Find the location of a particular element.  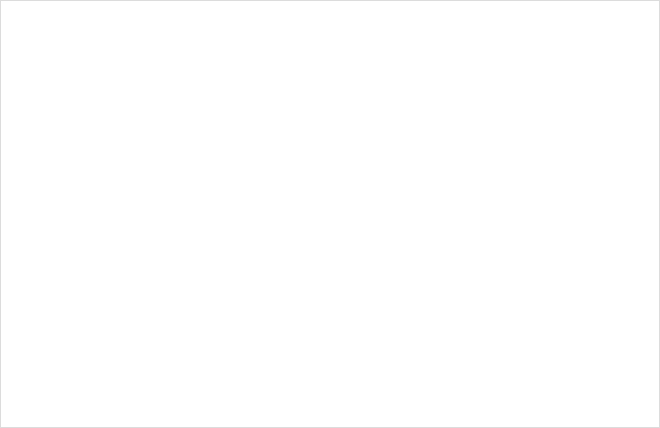

charts-grid is located at coordinates (330, 34).